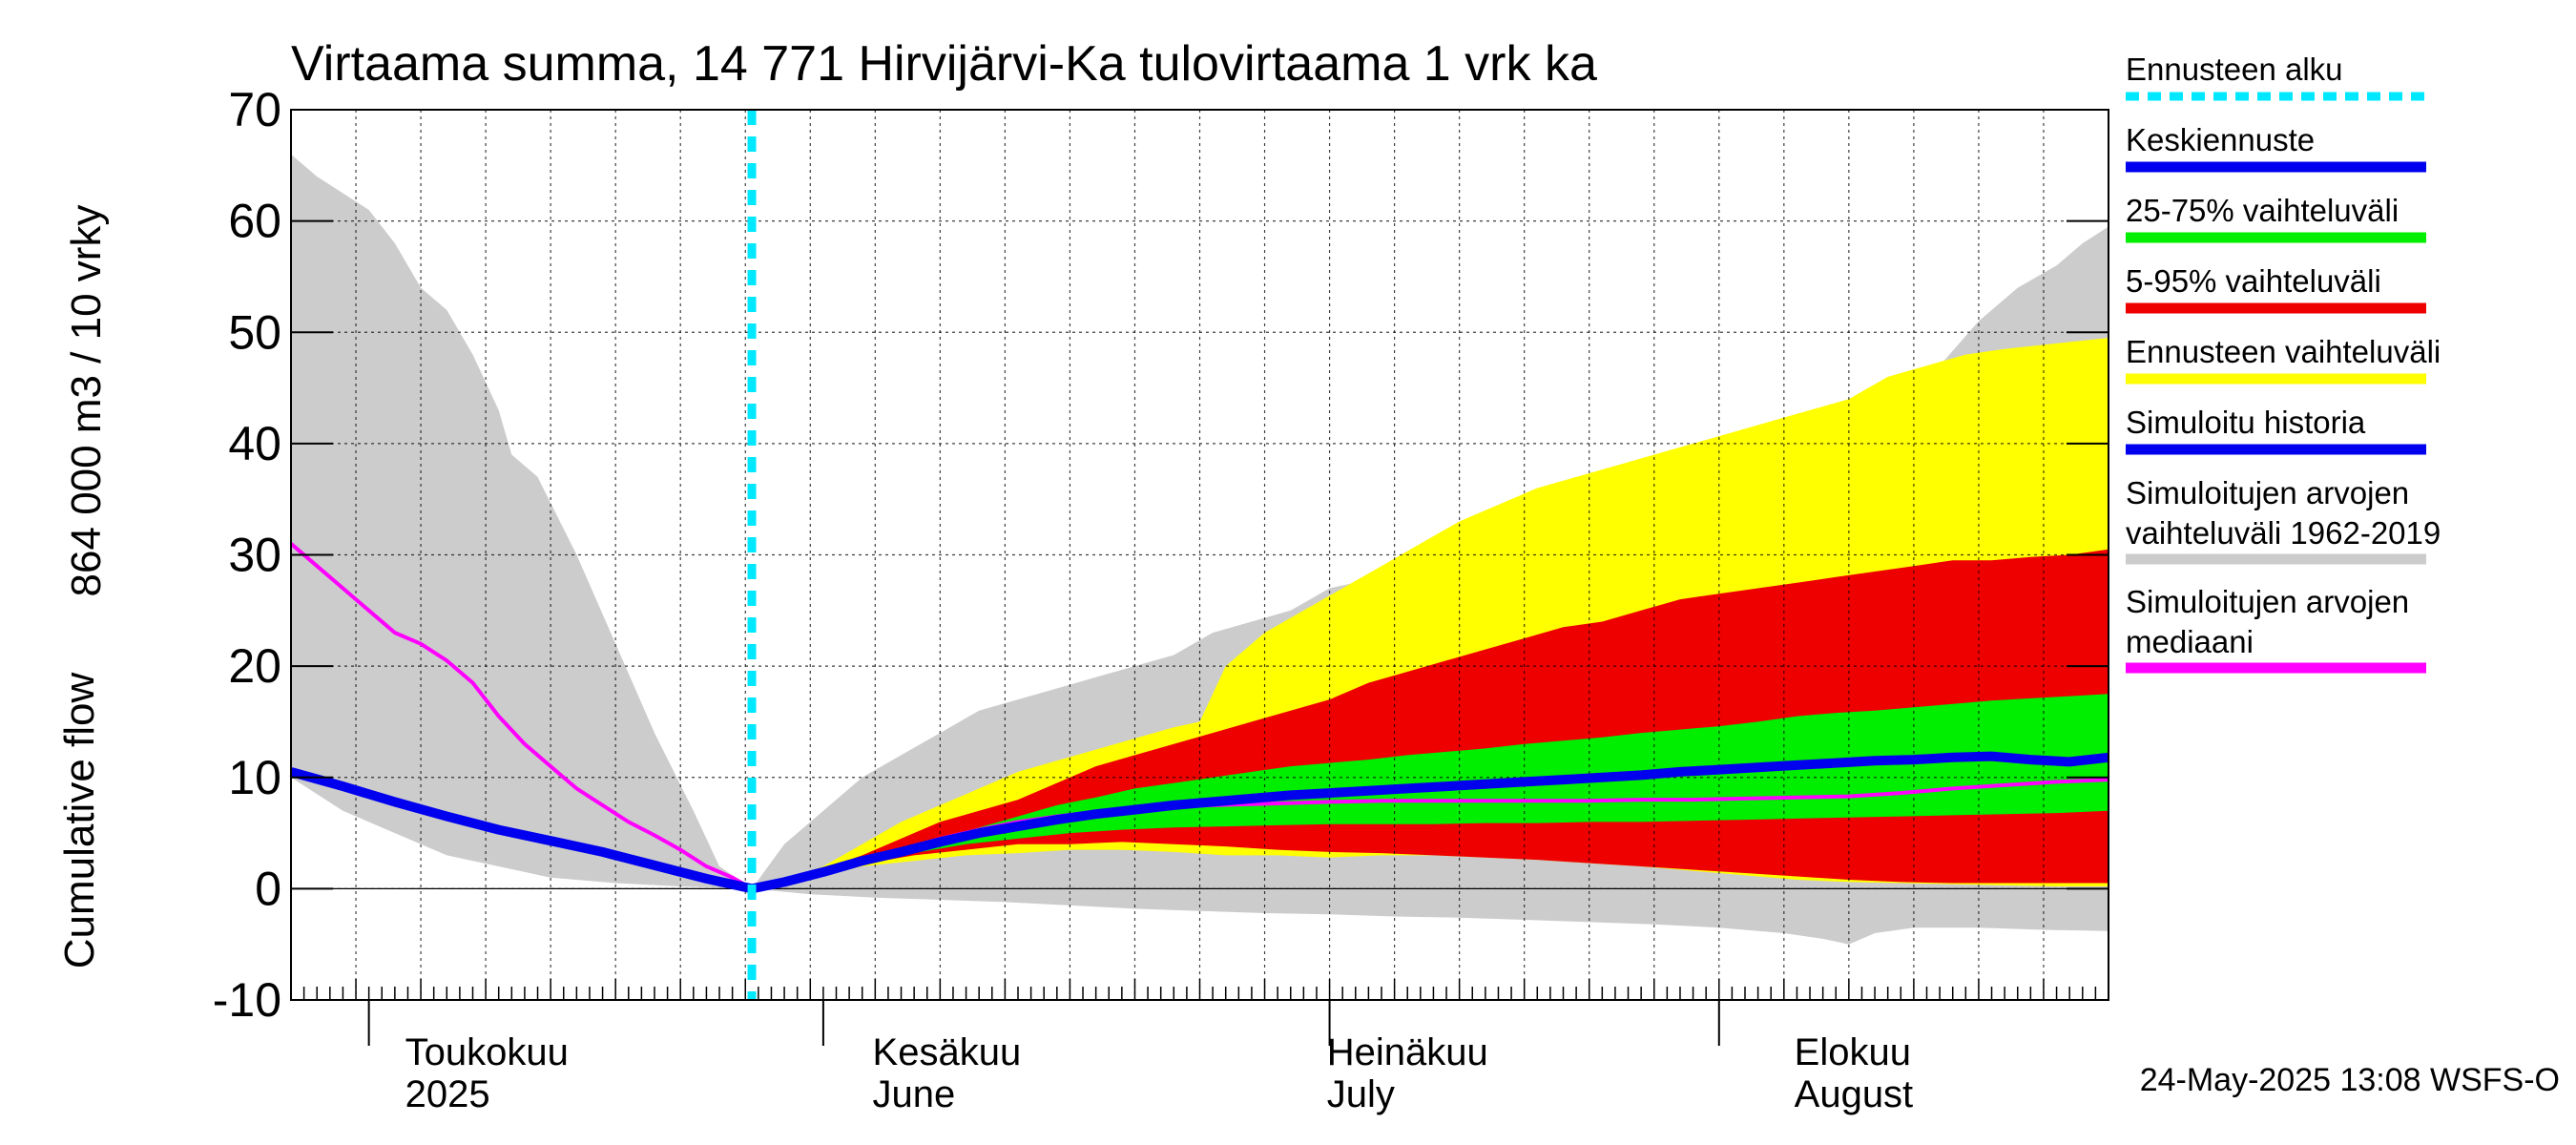  What do you see at coordinates (254, 777) in the screenshot?
I see `y-tick-label: 10` at bounding box center [254, 777].